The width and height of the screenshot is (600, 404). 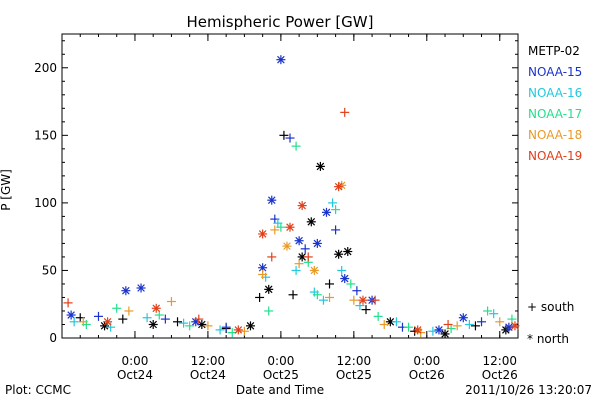 What do you see at coordinates (548, 339) in the screenshot?
I see `marker-legend-entry: * north` at bounding box center [548, 339].